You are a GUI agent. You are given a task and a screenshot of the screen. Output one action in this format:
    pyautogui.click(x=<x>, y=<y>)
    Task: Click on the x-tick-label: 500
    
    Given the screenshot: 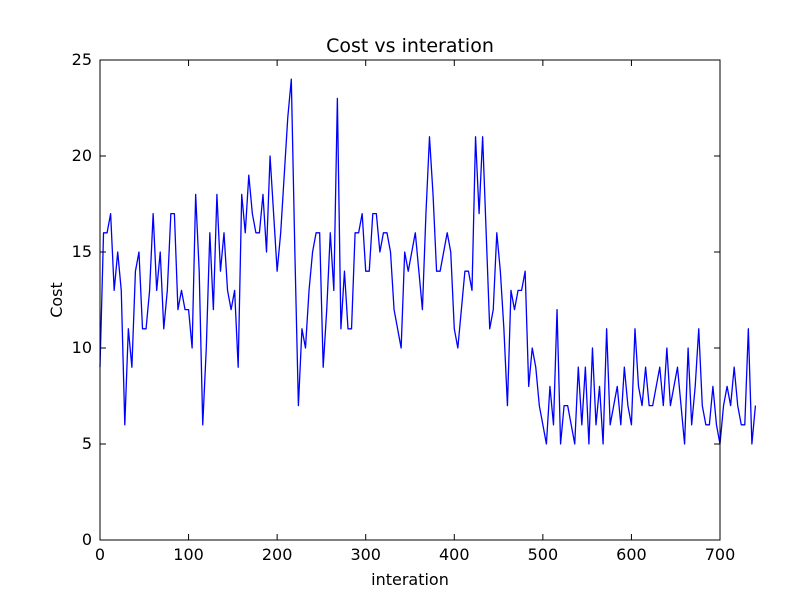 What is the action you would take?
    pyautogui.click(x=543, y=554)
    